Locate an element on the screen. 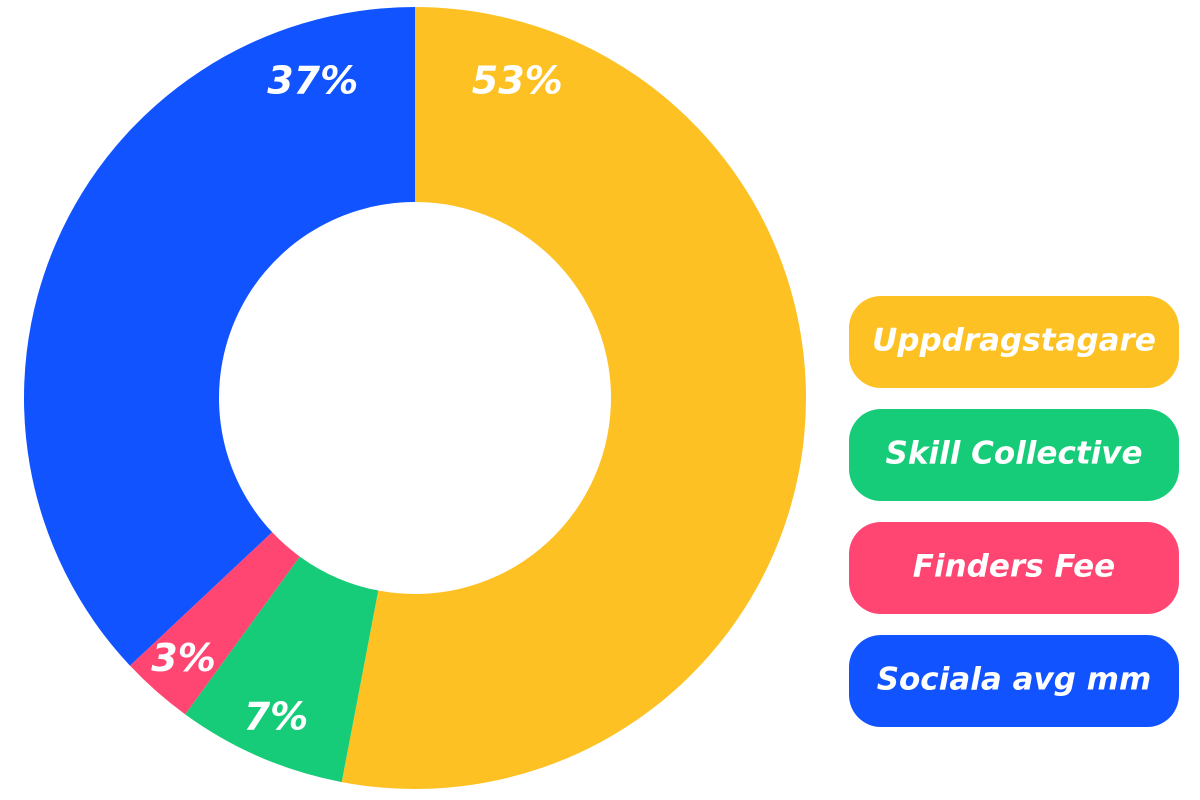 This screenshot has width=1200, height=800. slice-label: 7% is located at coordinates (276, 717).